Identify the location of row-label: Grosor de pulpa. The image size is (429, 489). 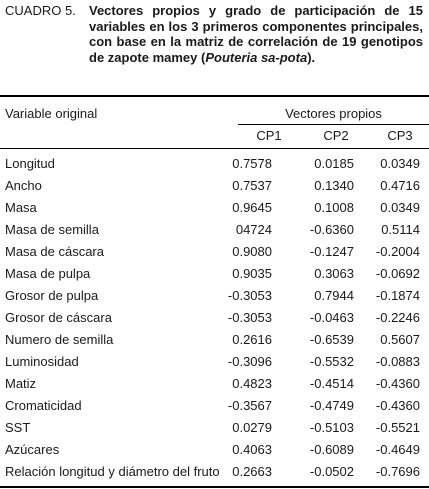
(52, 295).